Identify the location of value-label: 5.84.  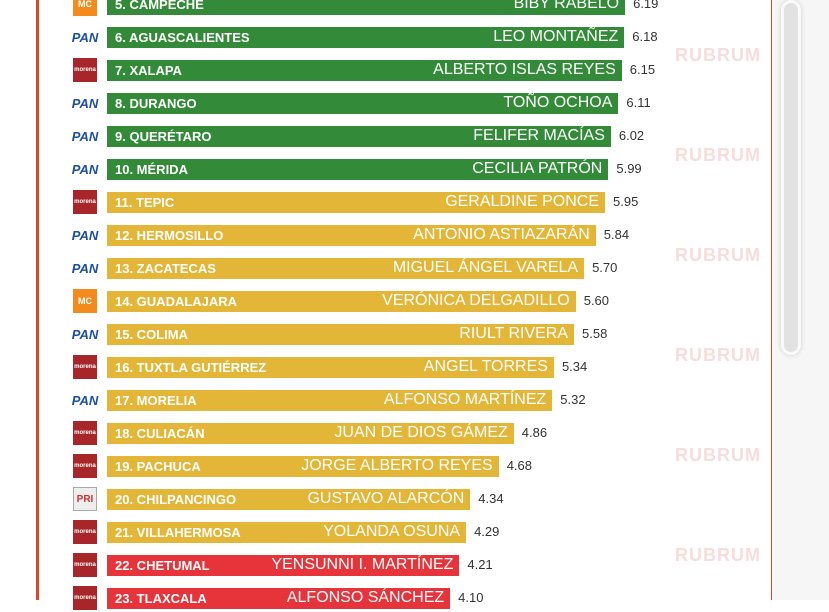
(616, 234).